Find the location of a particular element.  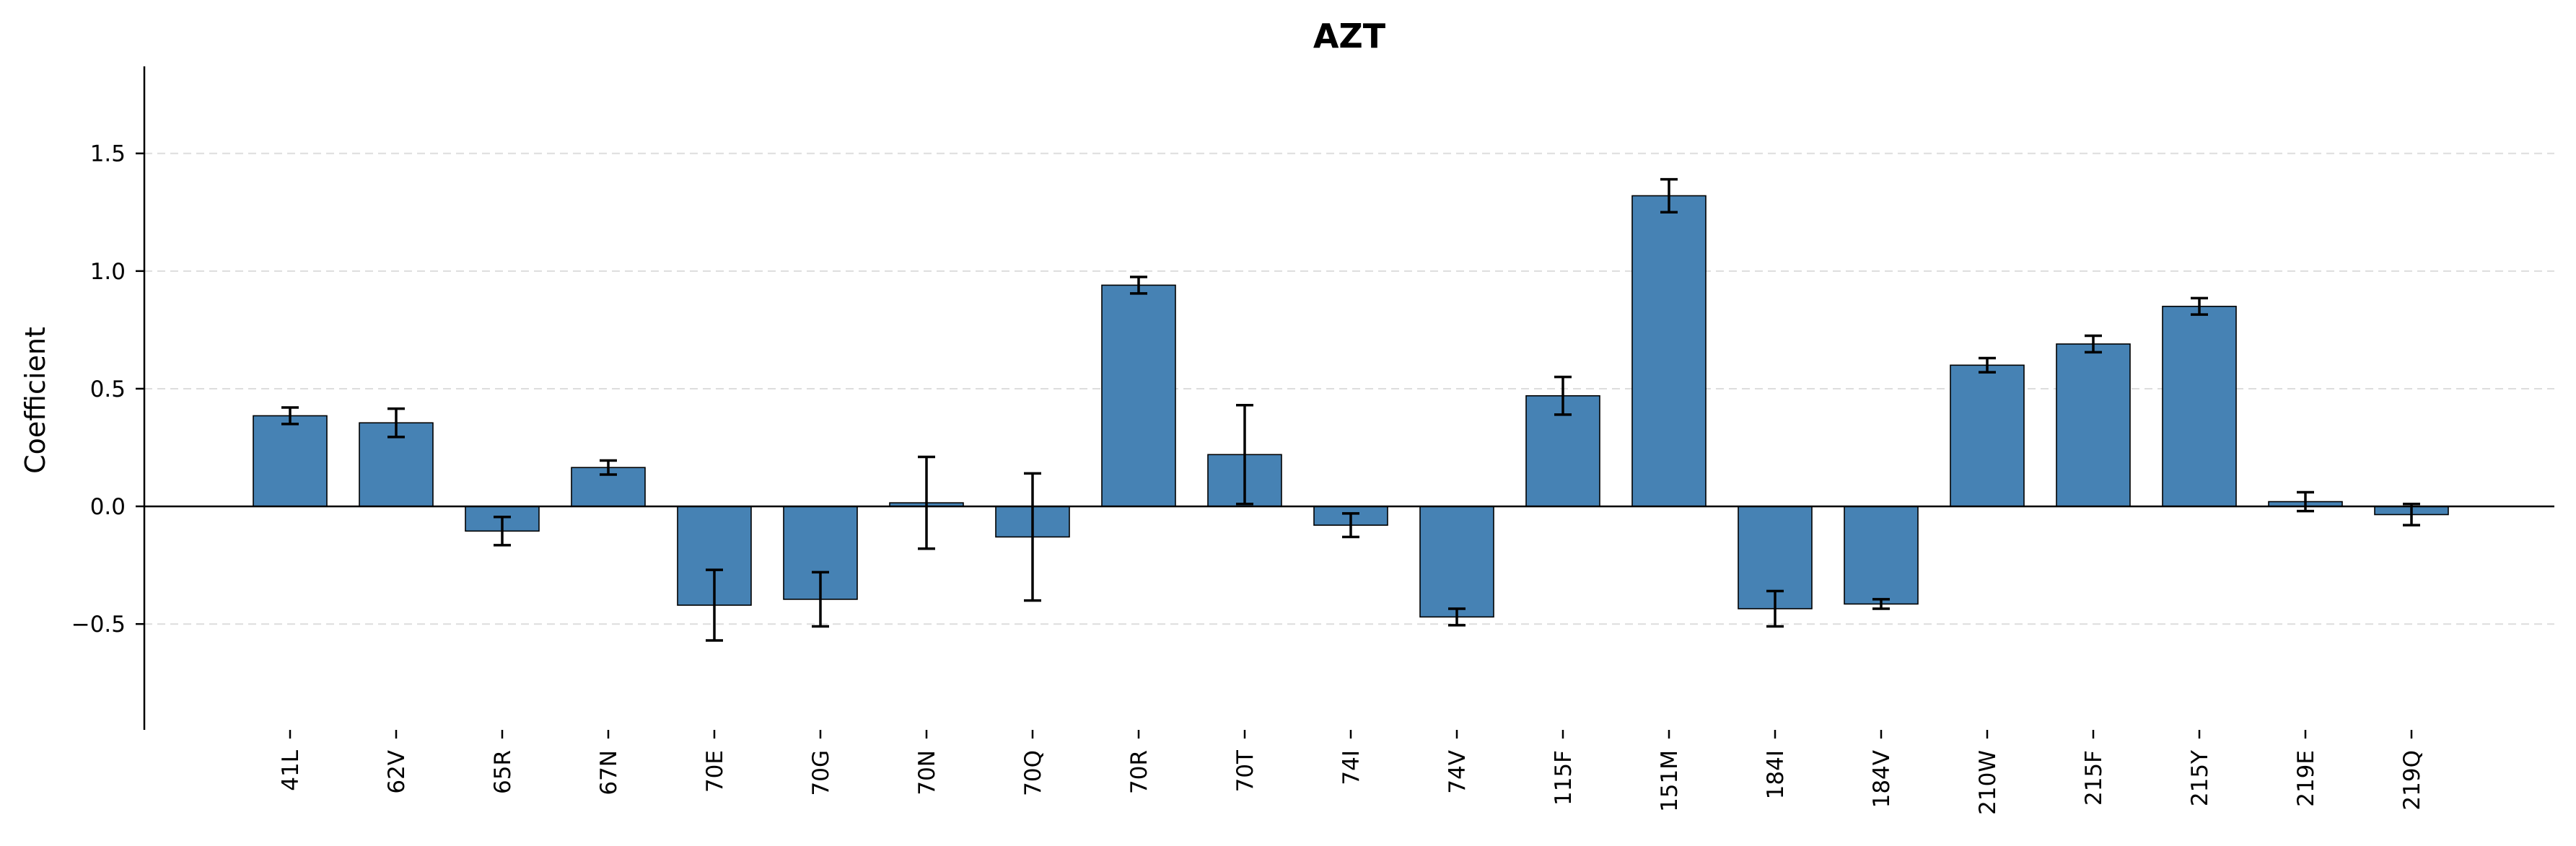

y-tick-label: 0.0 is located at coordinates (108, 507).